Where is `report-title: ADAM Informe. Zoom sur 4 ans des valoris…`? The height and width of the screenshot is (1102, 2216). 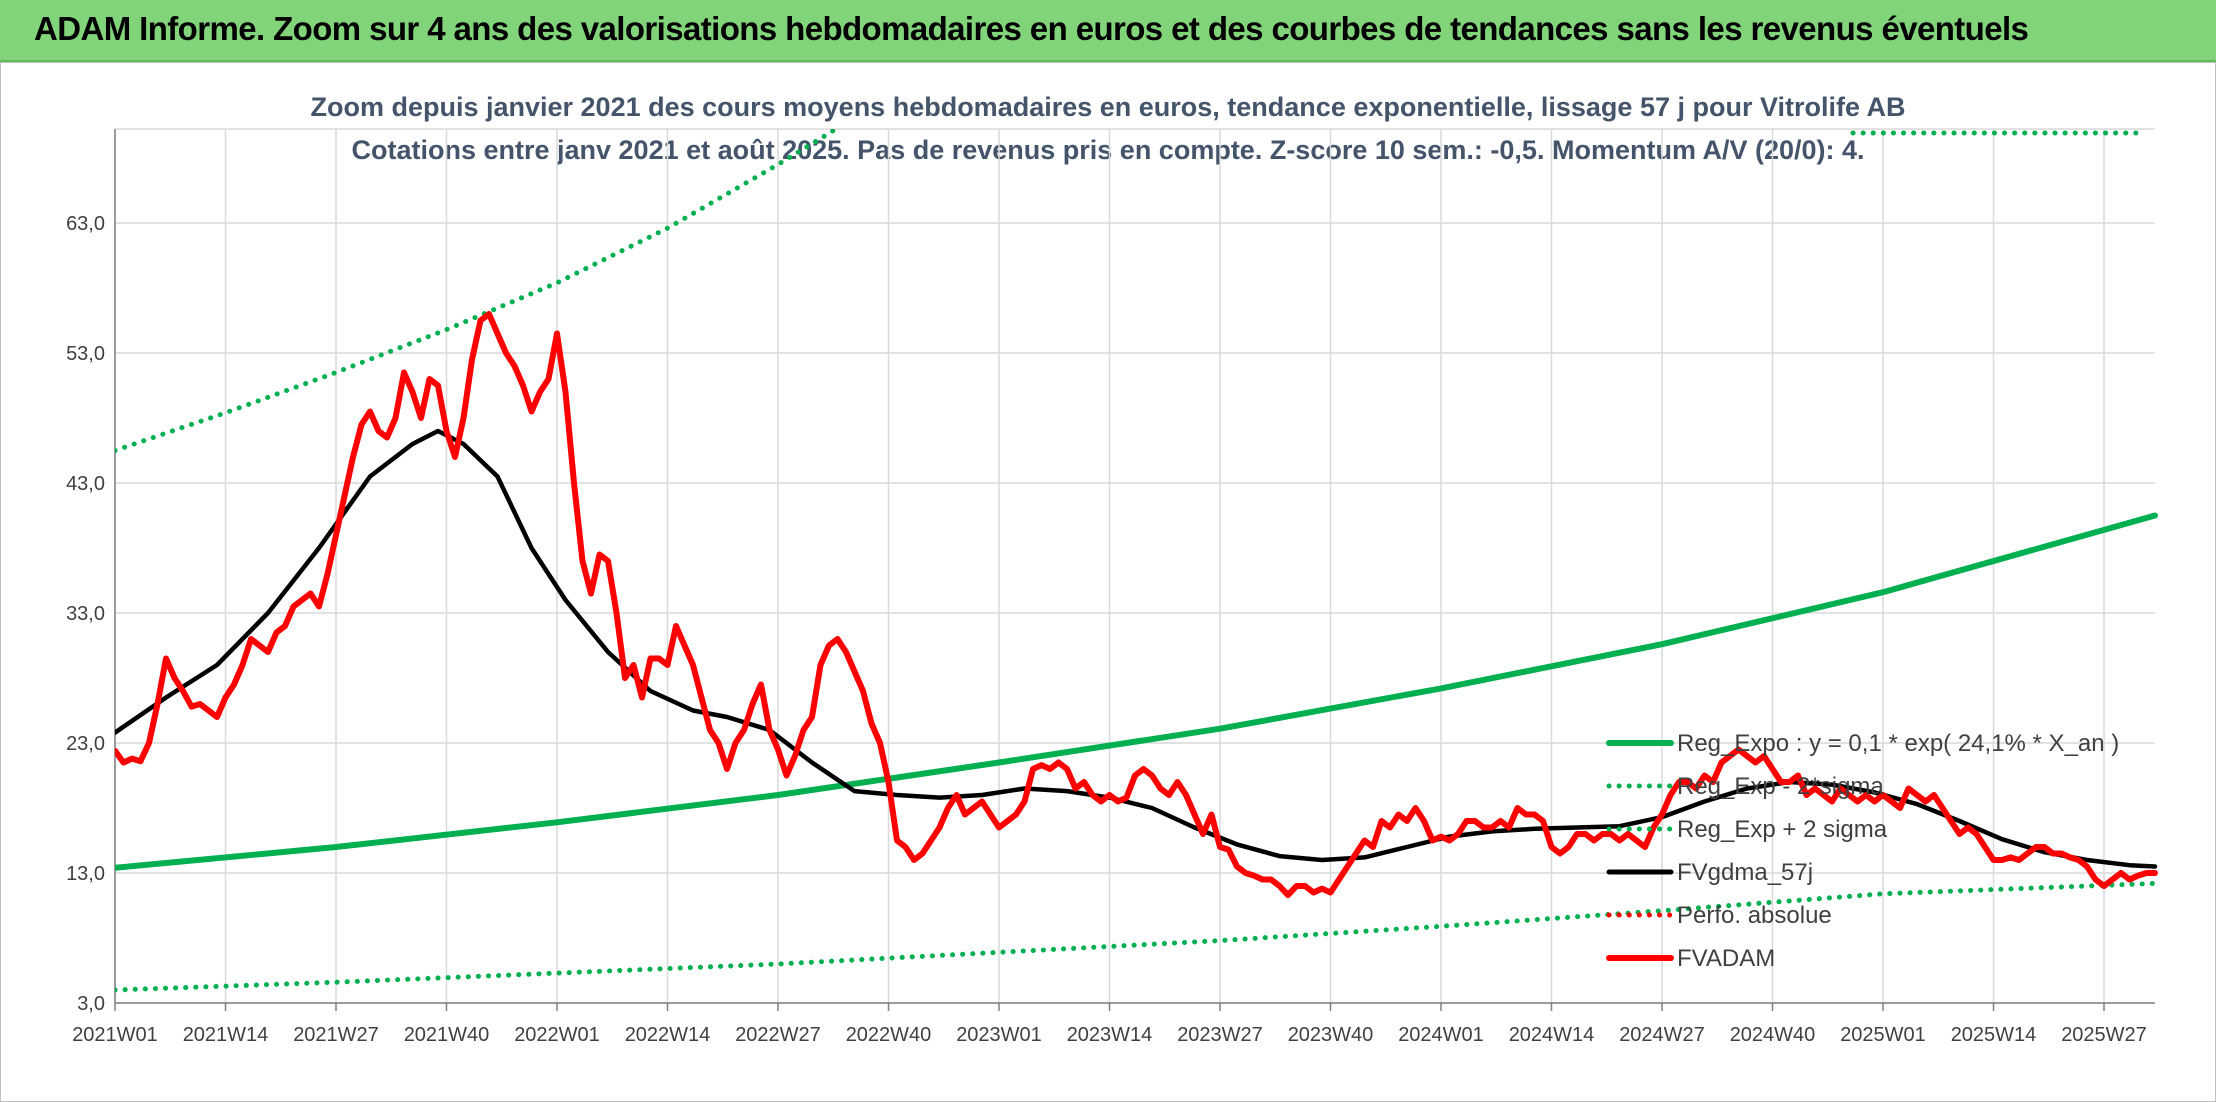
report-title: ADAM Informe. Zoom sur 4 ans des valoris… is located at coordinates (1031, 28).